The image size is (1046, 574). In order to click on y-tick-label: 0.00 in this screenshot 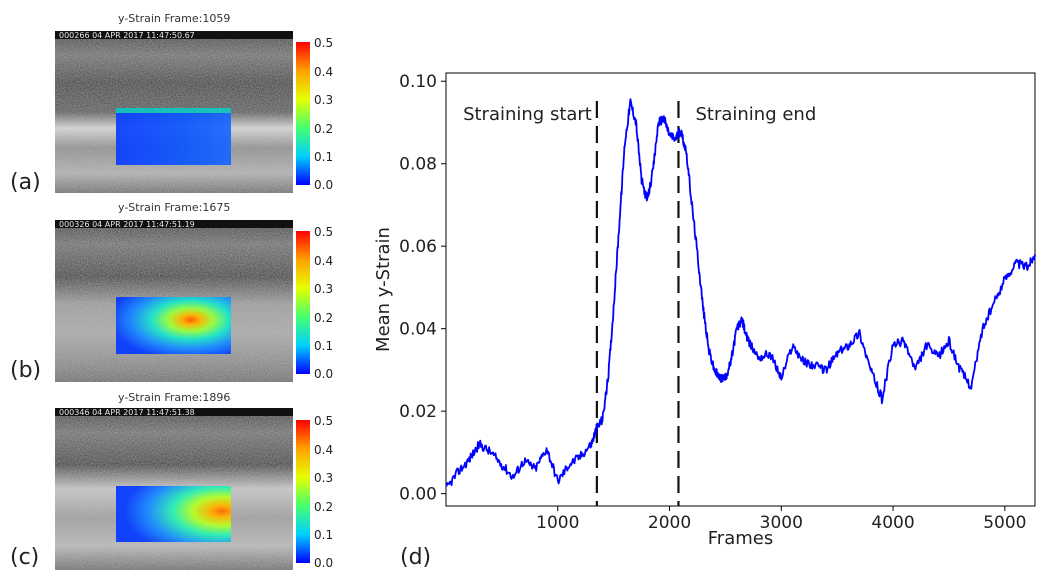, I will do `click(418, 495)`.